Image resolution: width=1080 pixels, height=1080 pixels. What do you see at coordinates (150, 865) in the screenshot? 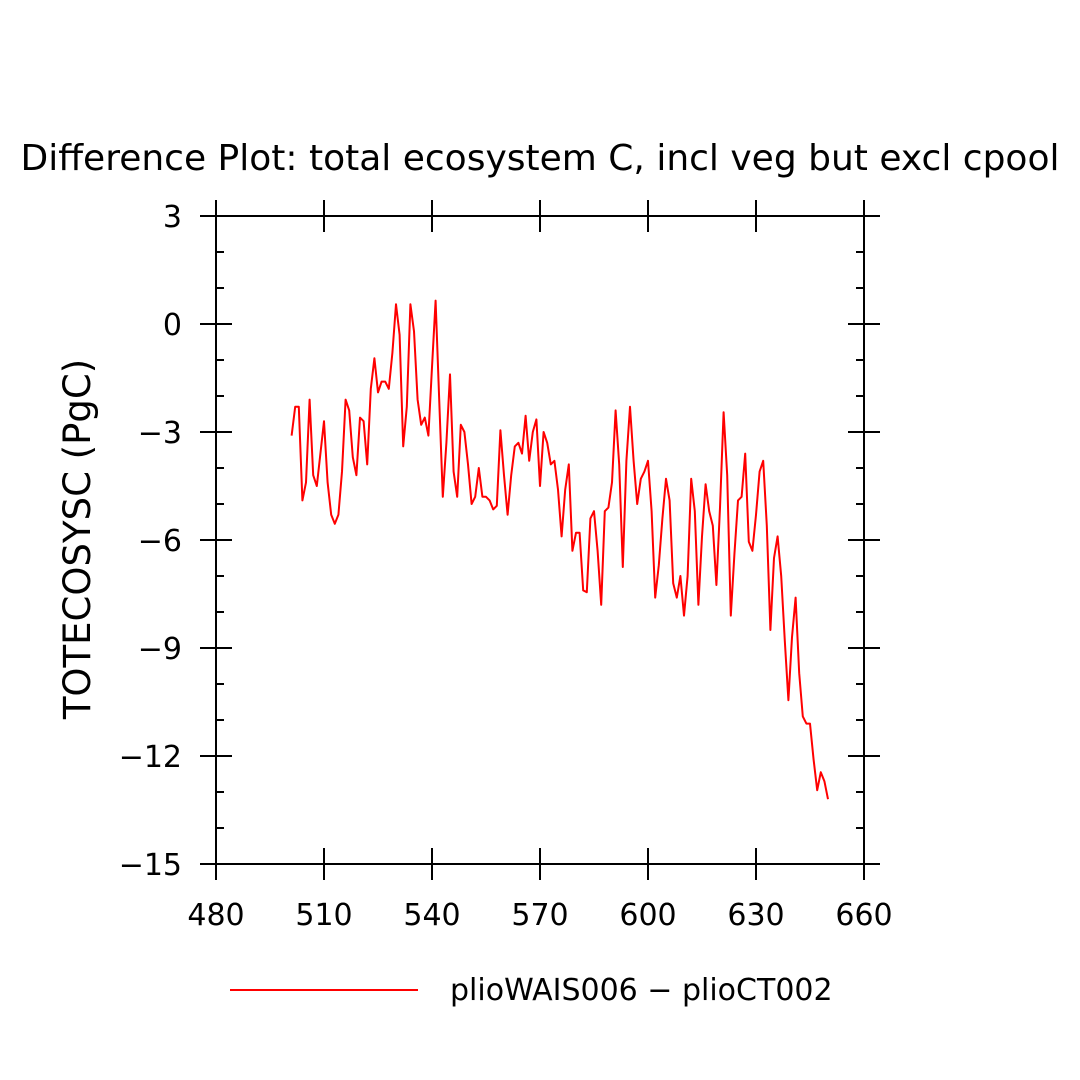
I see `y-tick-label: −15` at bounding box center [150, 865].